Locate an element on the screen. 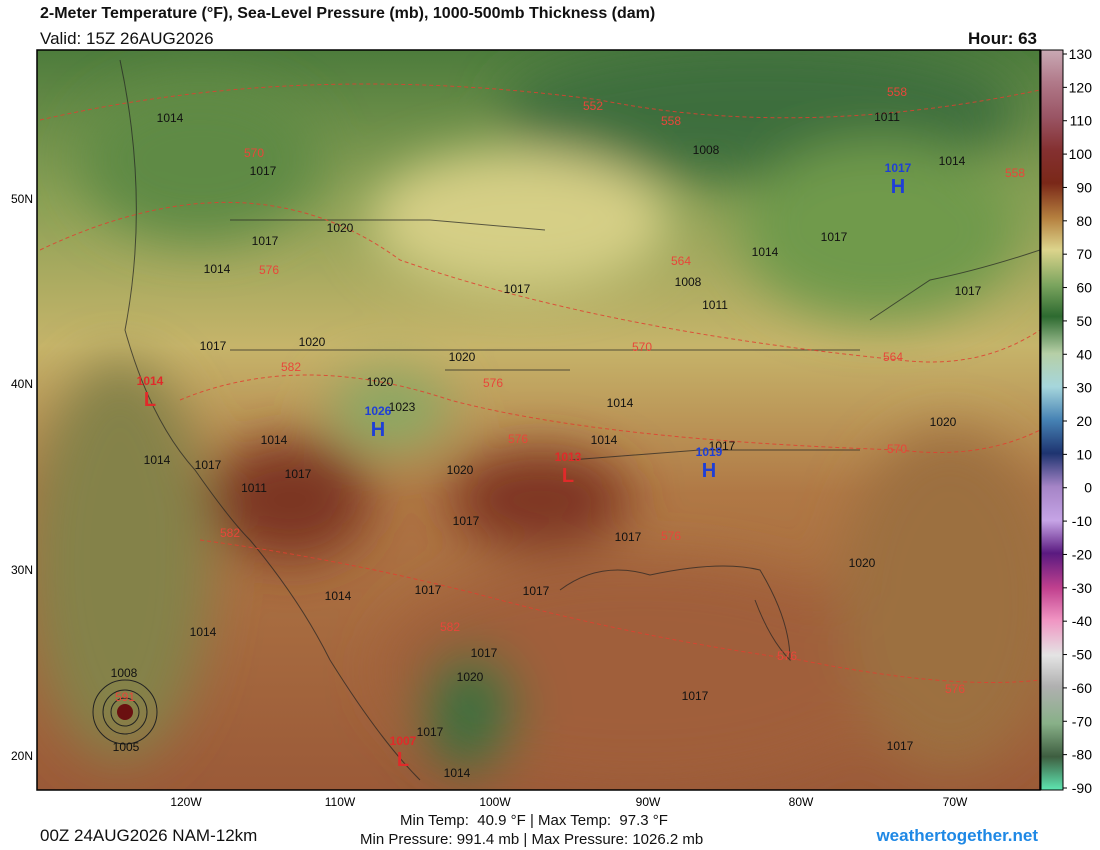 The height and width of the screenshot is (850, 1100). colorbar-label: -30 is located at coordinates (1082, 588).